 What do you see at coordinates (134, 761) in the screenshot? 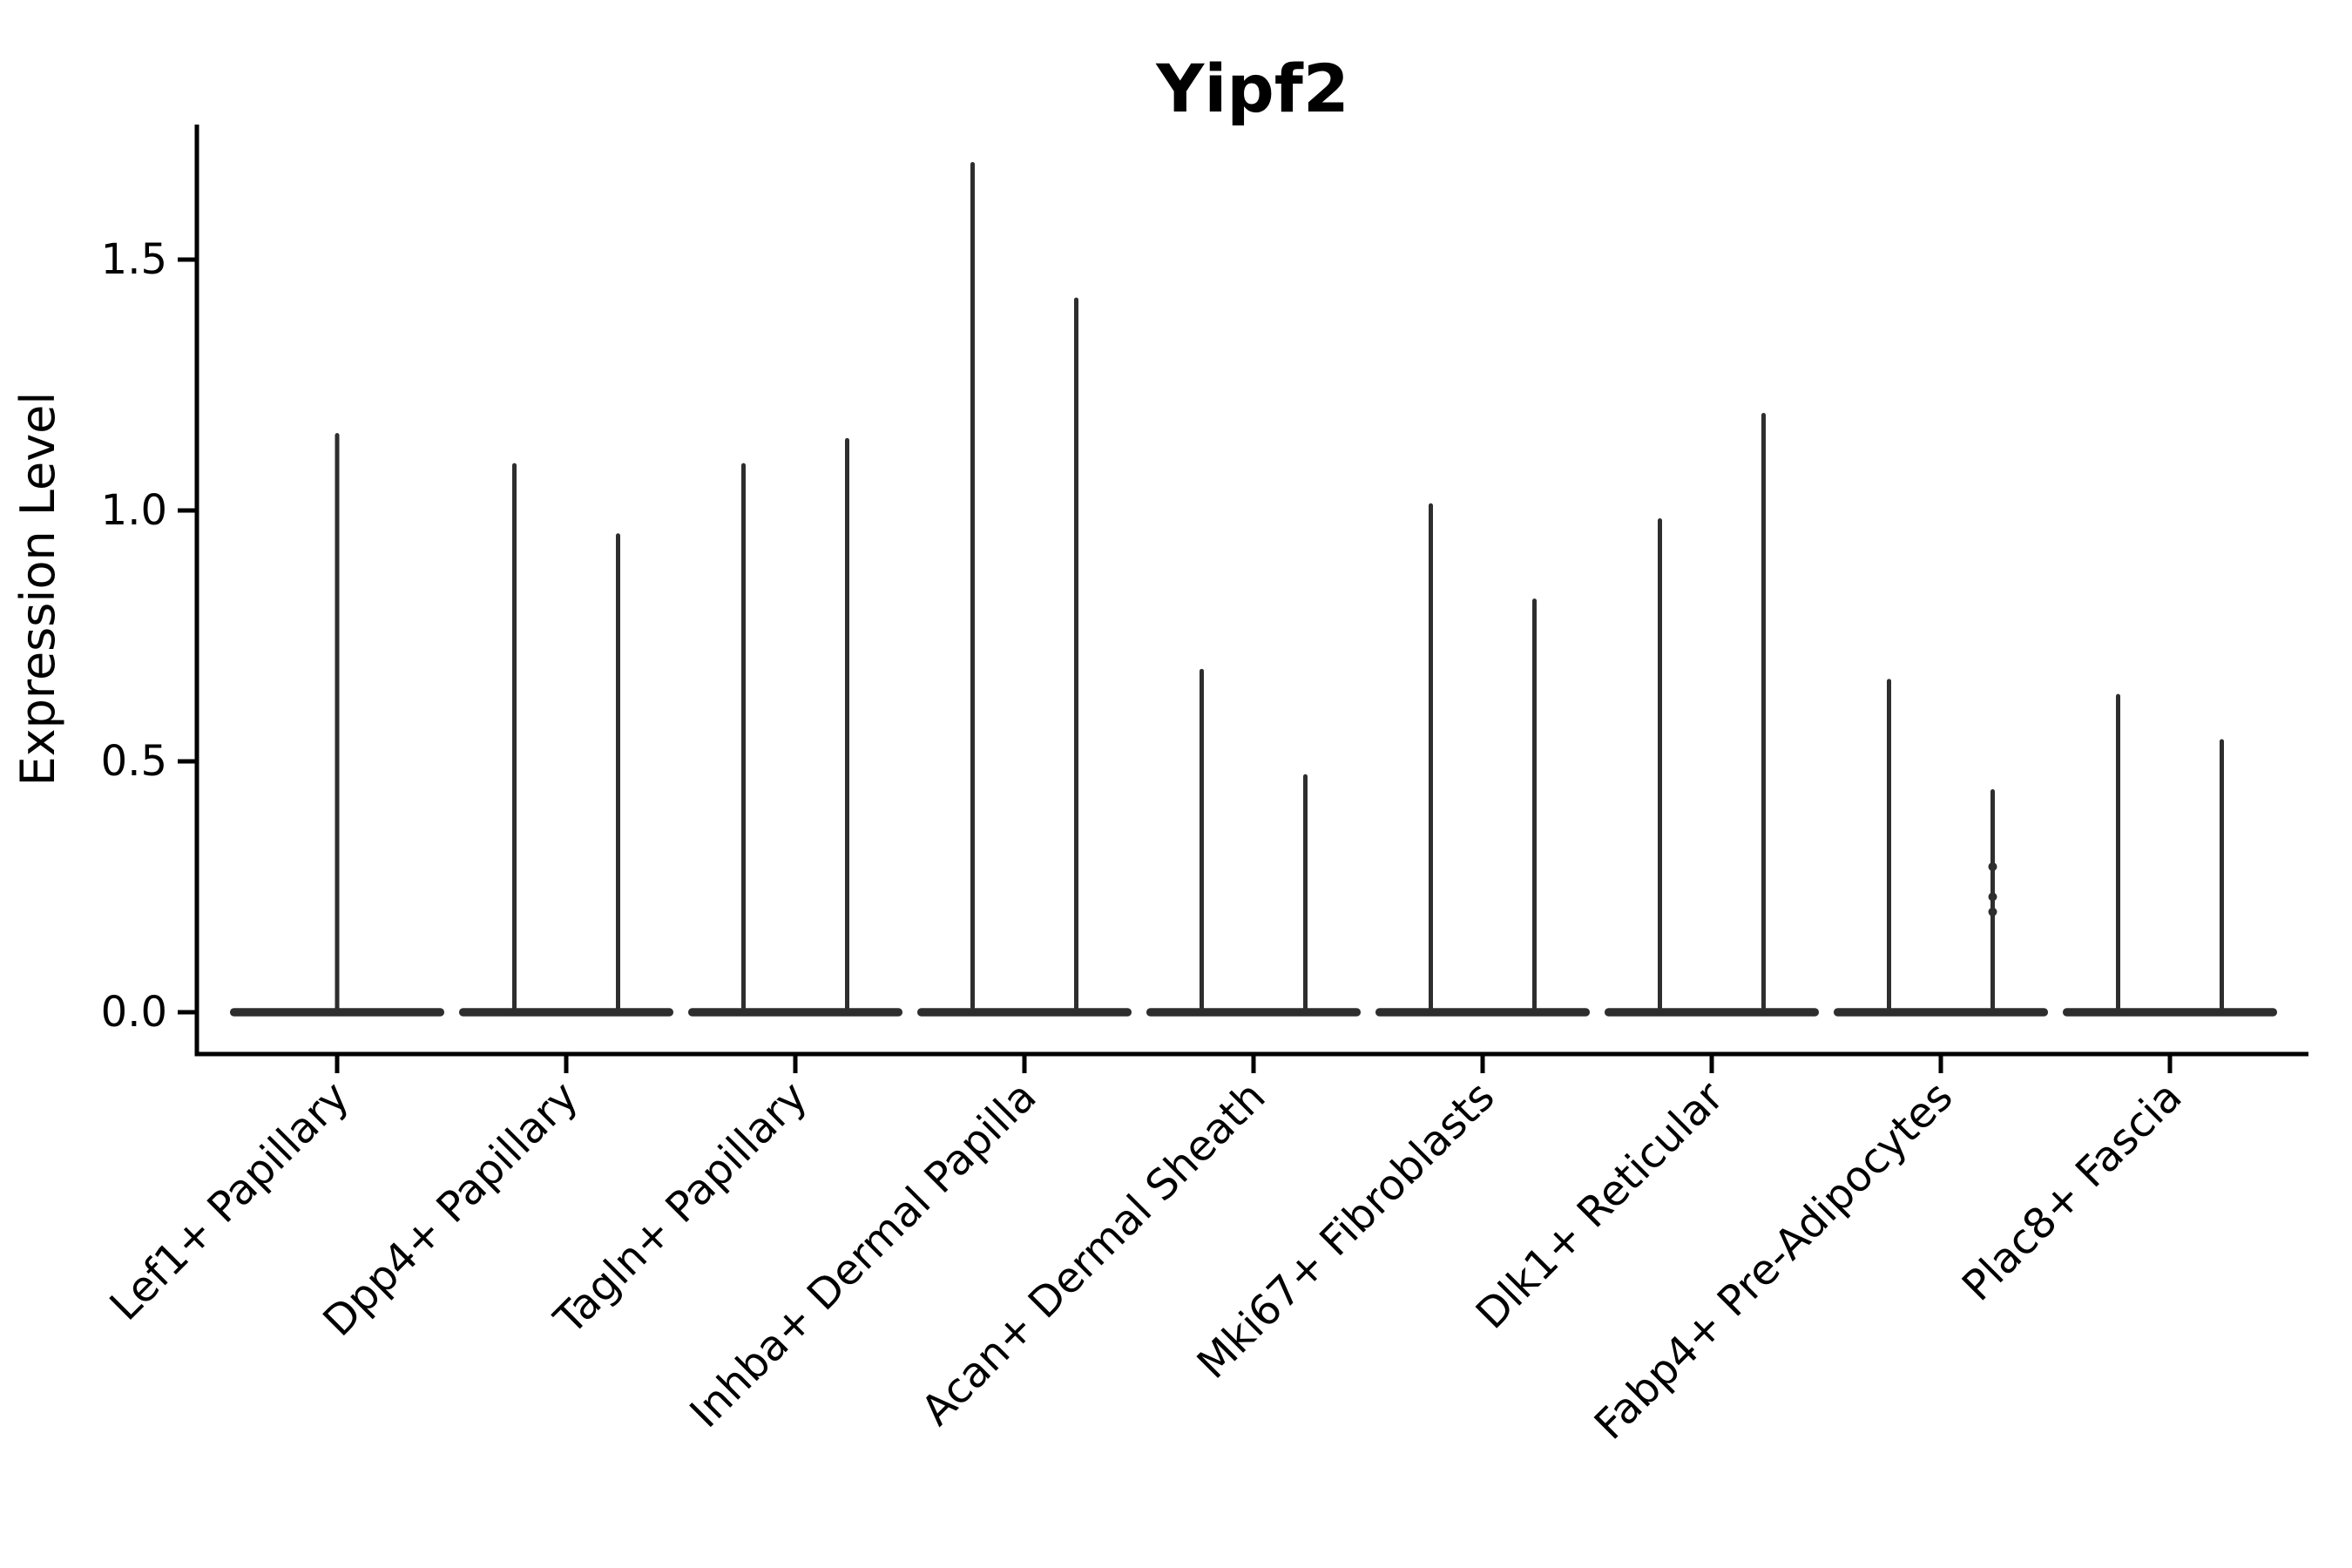
I see `y-tick-label: 0.5` at bounding box center [134, 761].